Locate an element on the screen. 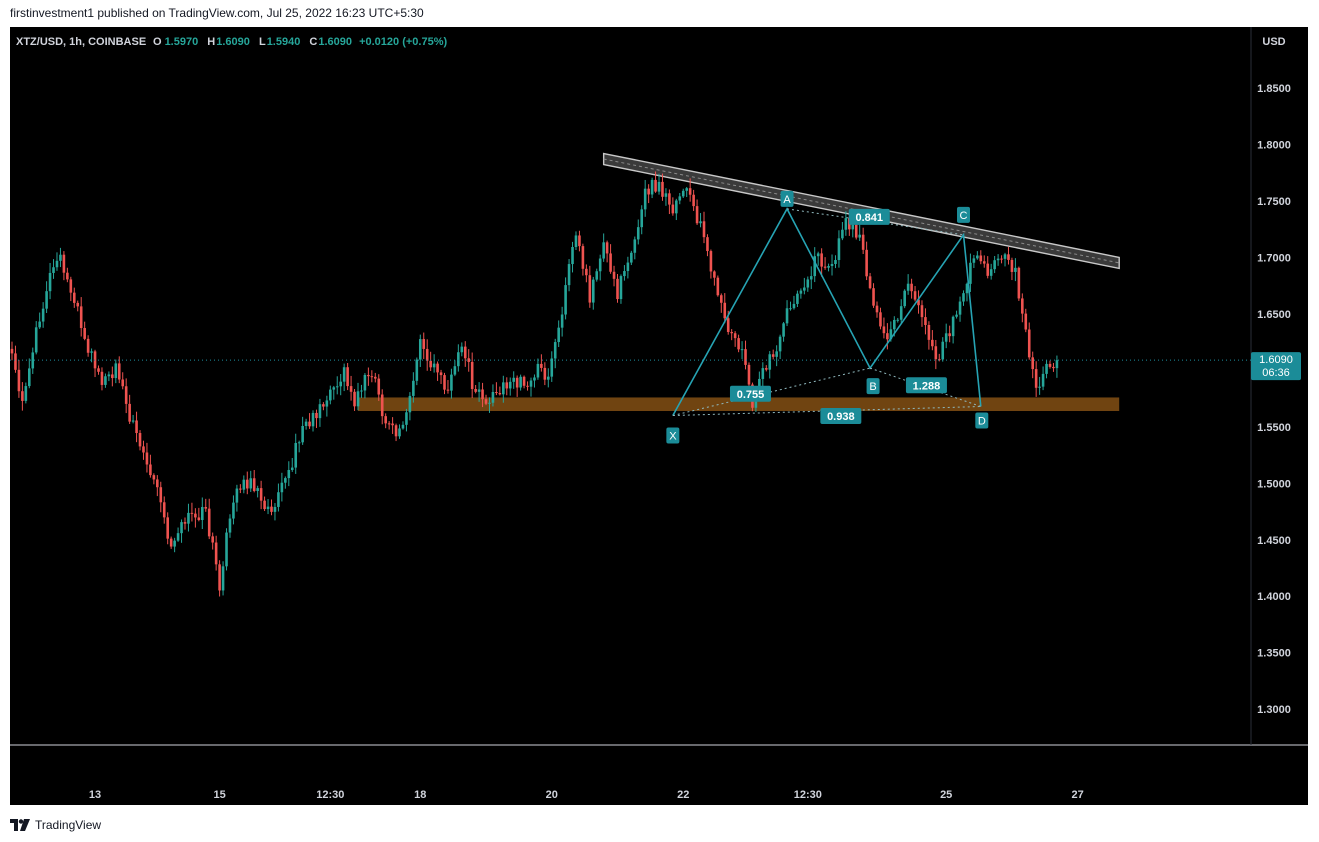 The width and height of the screenshot is (1319, 842). y-tick-label: 1.6500 is located at coordinates (1274, 315).